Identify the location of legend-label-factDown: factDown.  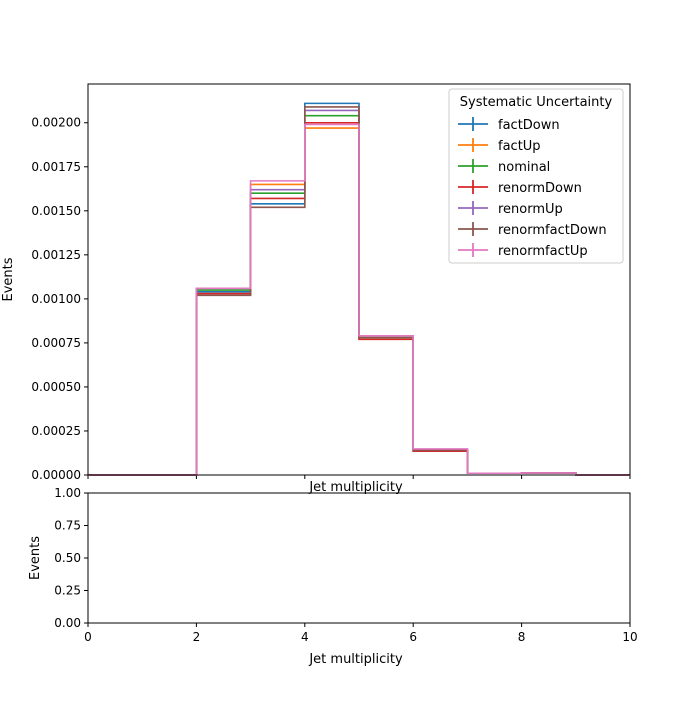
(529, 125).